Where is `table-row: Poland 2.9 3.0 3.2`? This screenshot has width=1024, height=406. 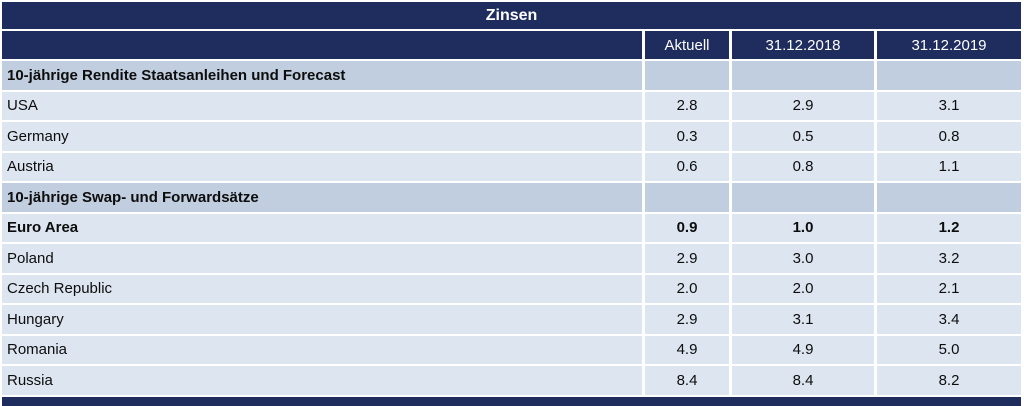
table-row: Poland 2.9 3.0 3.2 is located at coordinates (511, 258).